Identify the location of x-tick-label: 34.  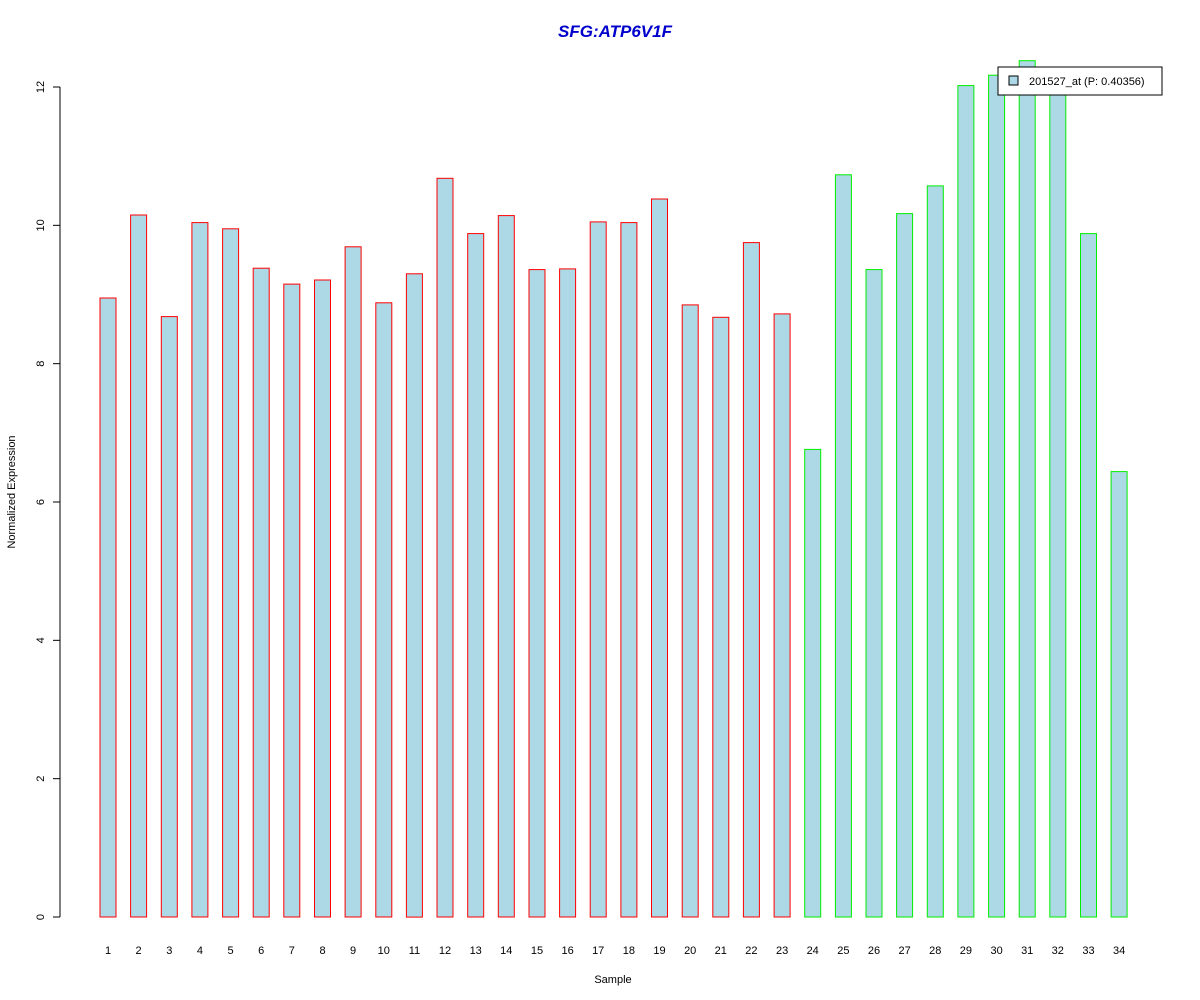
(1119, 951).